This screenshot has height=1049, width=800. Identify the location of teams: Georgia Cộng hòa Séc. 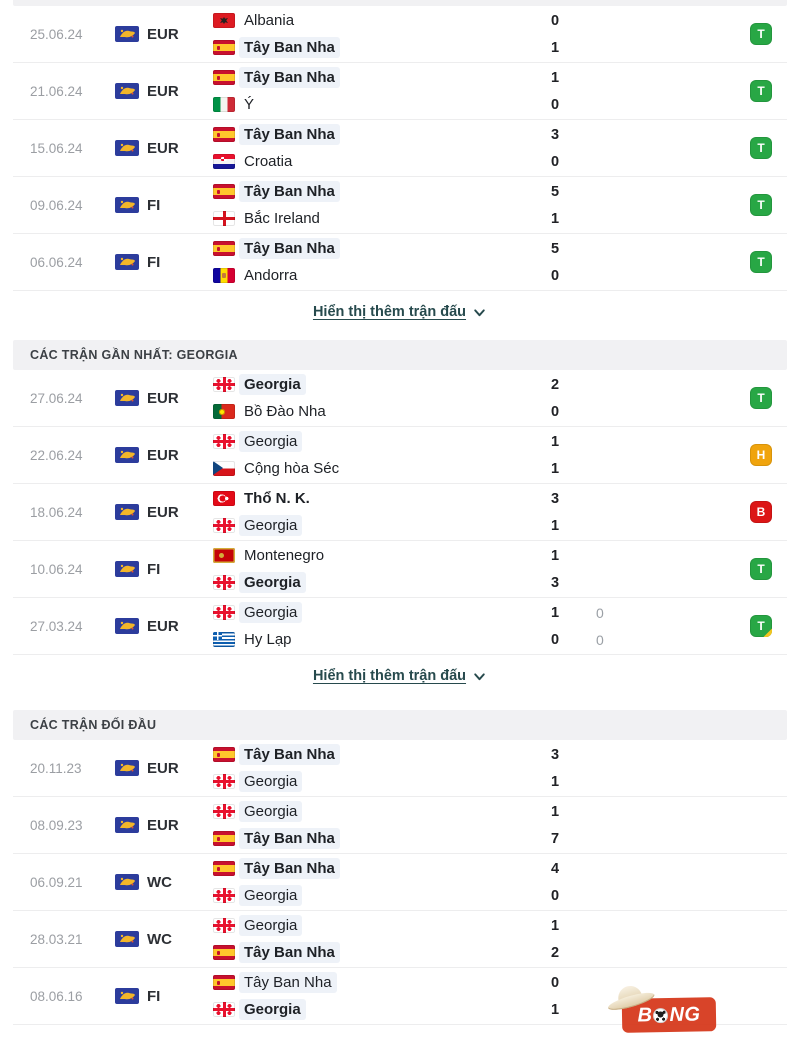
(364, 455).